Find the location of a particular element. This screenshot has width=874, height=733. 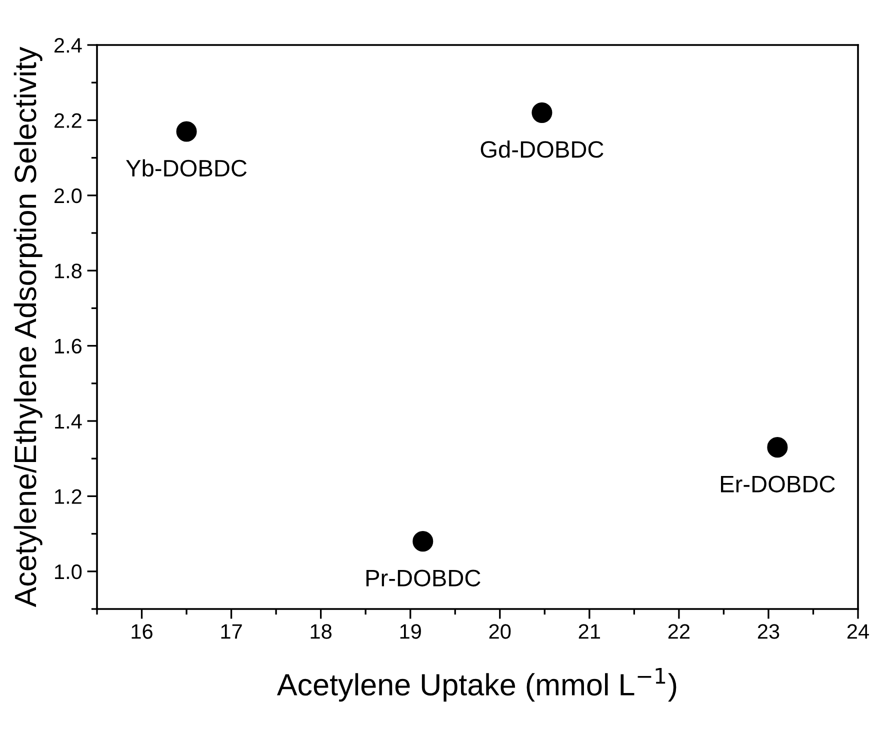

y-tick-label: 1.6 is located at coordinates (68, 346).